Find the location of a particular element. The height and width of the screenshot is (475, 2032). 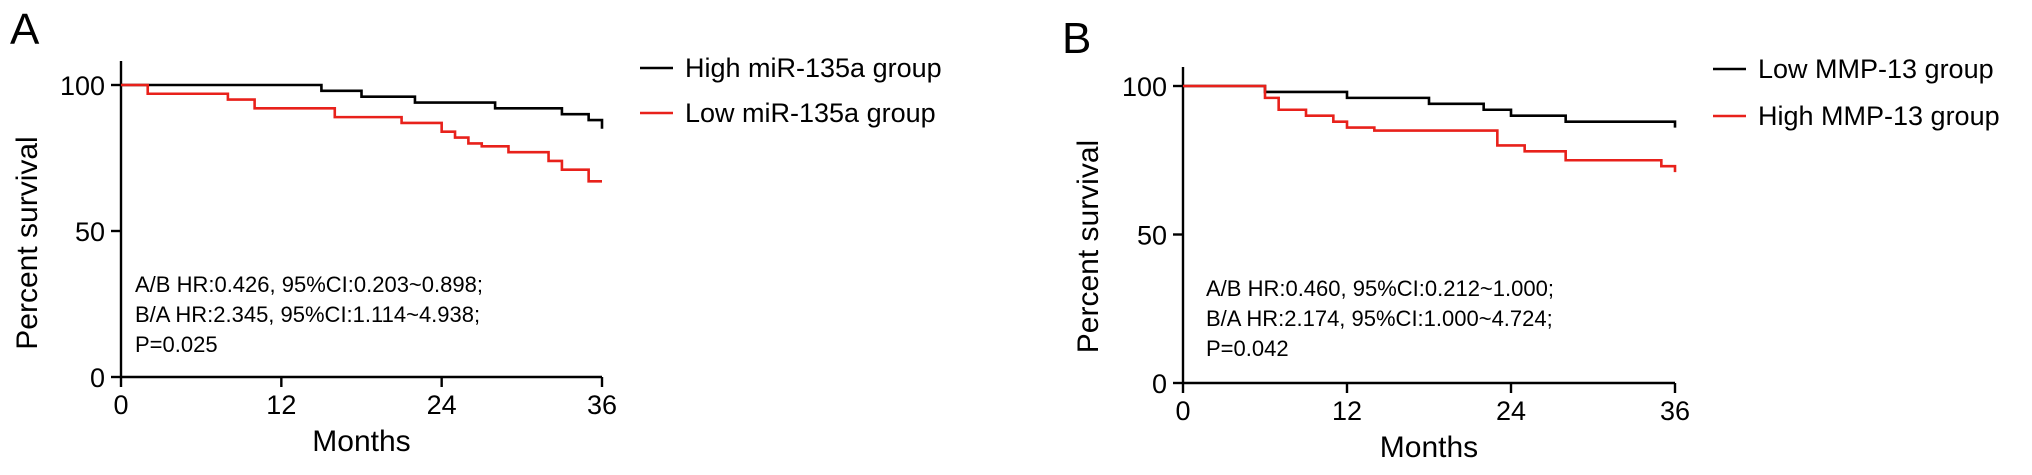

legend-label: High MMP-13 group is located at coordinates (1879, 116).